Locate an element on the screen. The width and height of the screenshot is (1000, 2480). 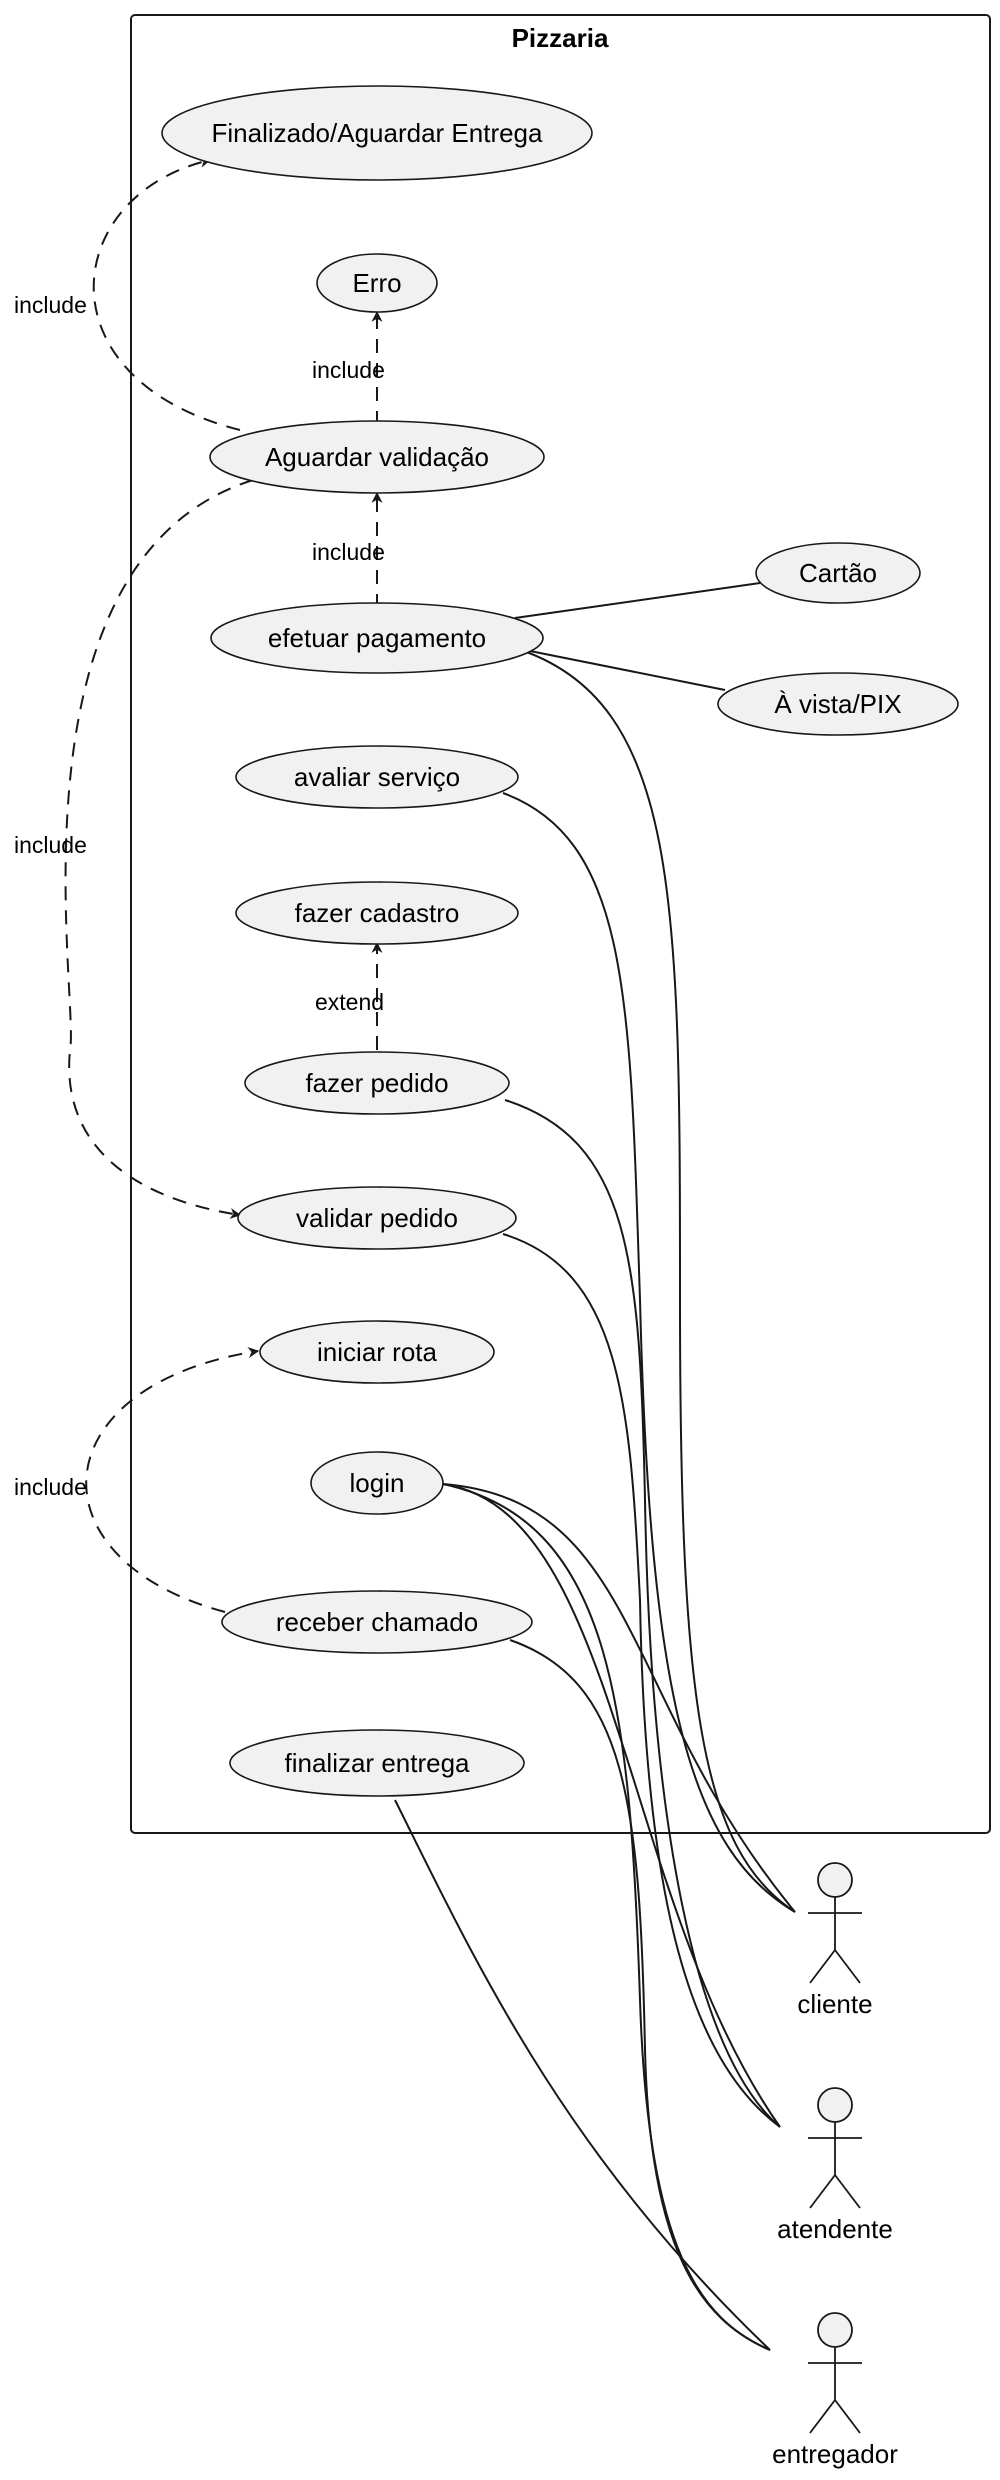
use-case-pedido: fazer pedido is located at coordinates (377, 1083).